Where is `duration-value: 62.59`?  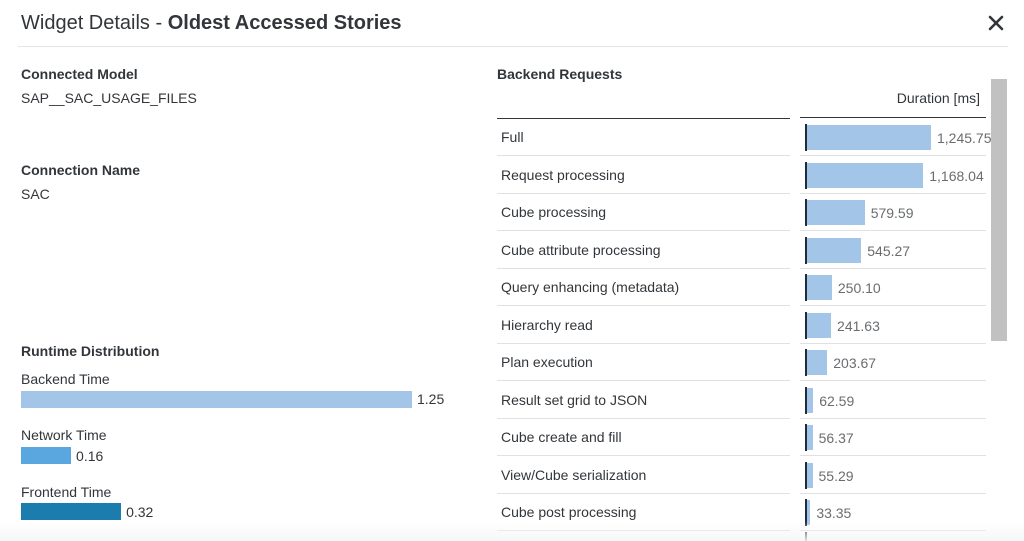 duration-value: 62.59 is located at coordinates (837, 400).